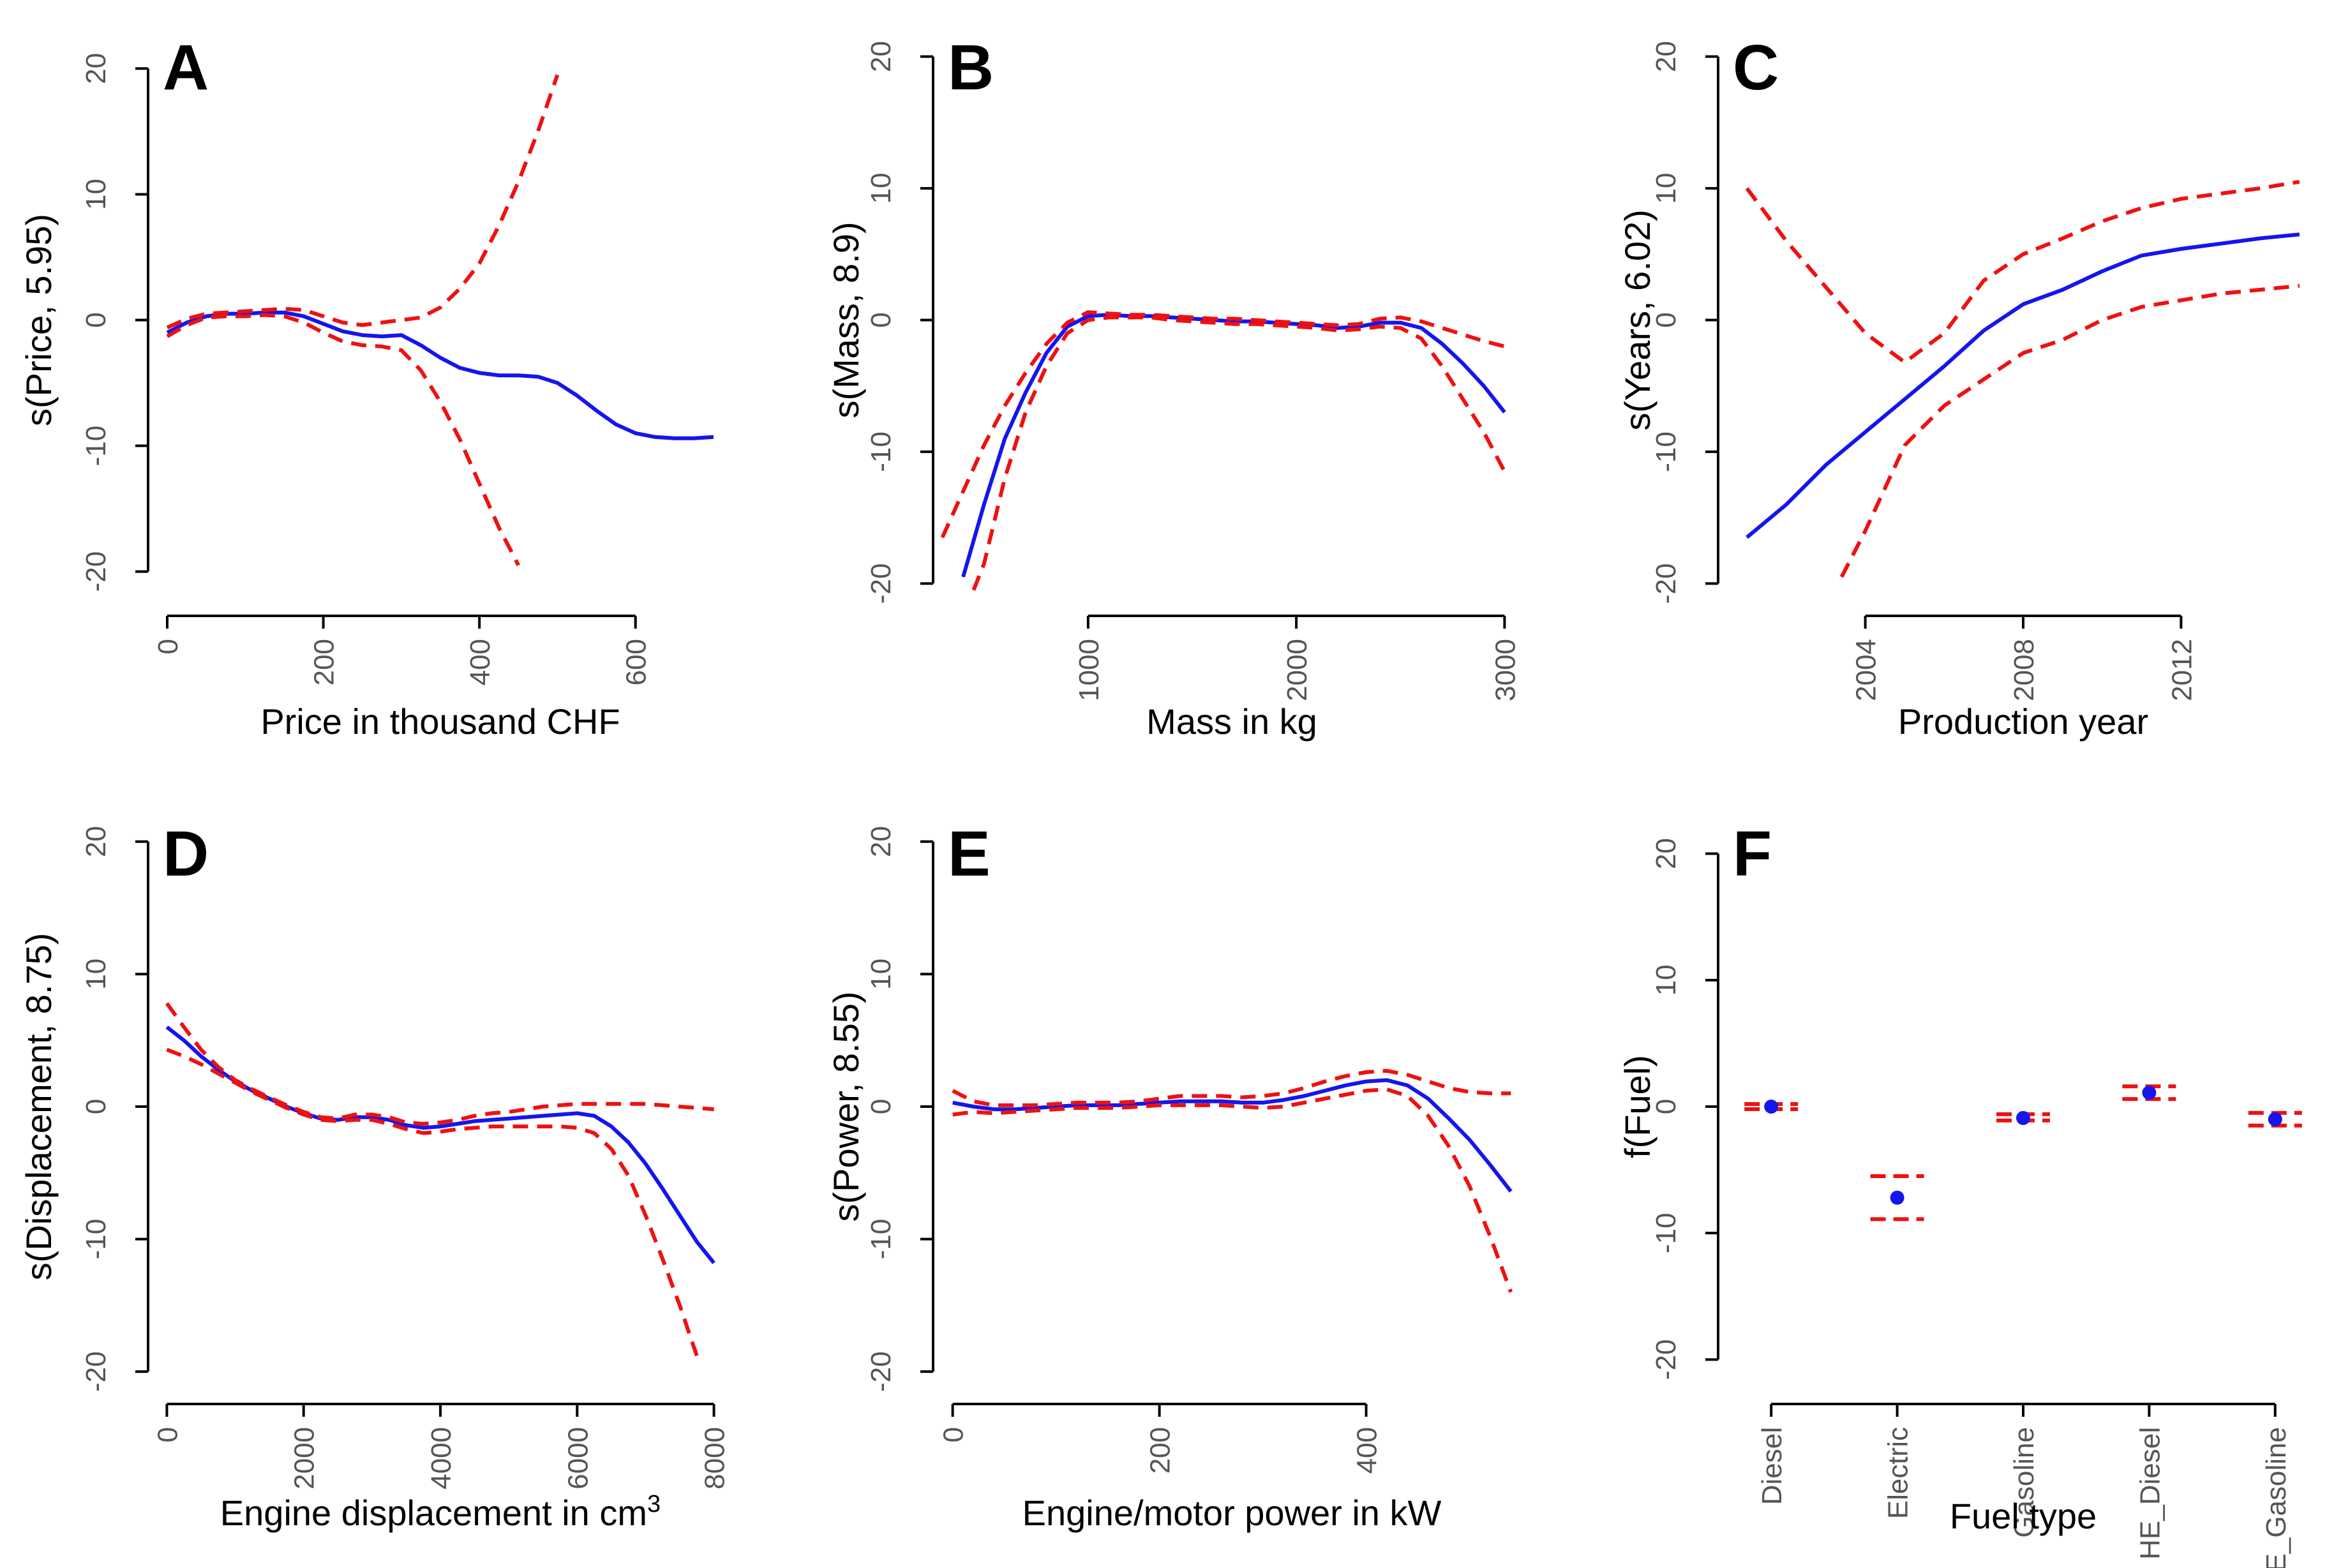 The width and height of the screenshot is (2334, 1568). Describe the element at coordinates (715, 1458) in the screenshot. I see `x-tick-label: 8000` at that location.